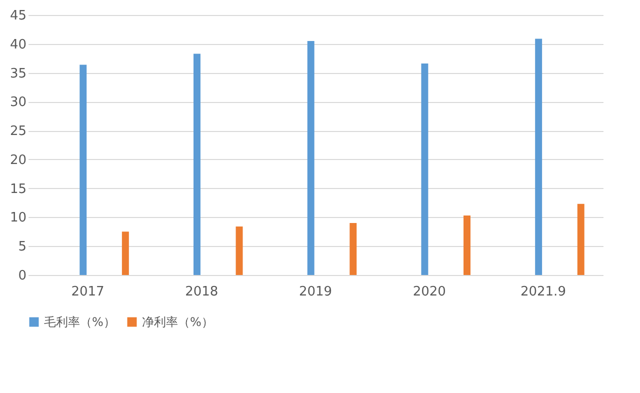 The width and height of the screenshot is (640, 393). Describe the element at coordinates (18, 132) in the screenshot. I see `y-tick-label: 25` at that location.